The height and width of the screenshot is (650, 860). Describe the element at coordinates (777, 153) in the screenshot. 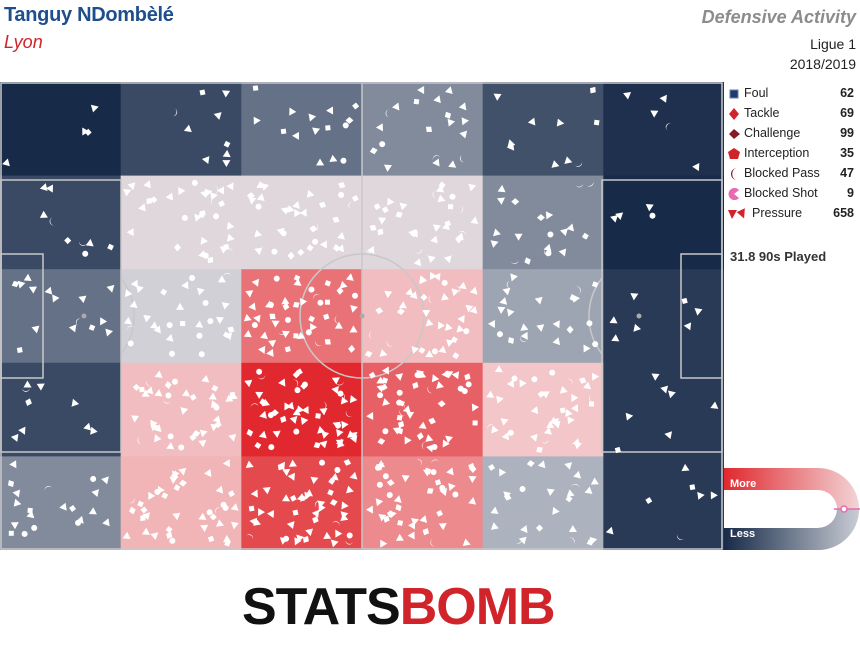

I see `legend-label: Interception` at that location.